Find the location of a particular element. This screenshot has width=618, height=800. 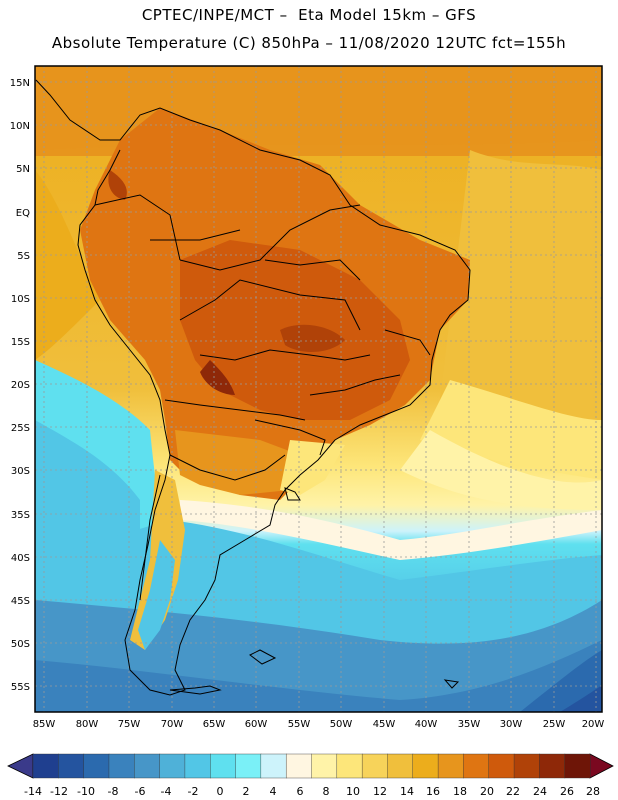

colorbar-label: -12 is located at coordinates (59, 791).